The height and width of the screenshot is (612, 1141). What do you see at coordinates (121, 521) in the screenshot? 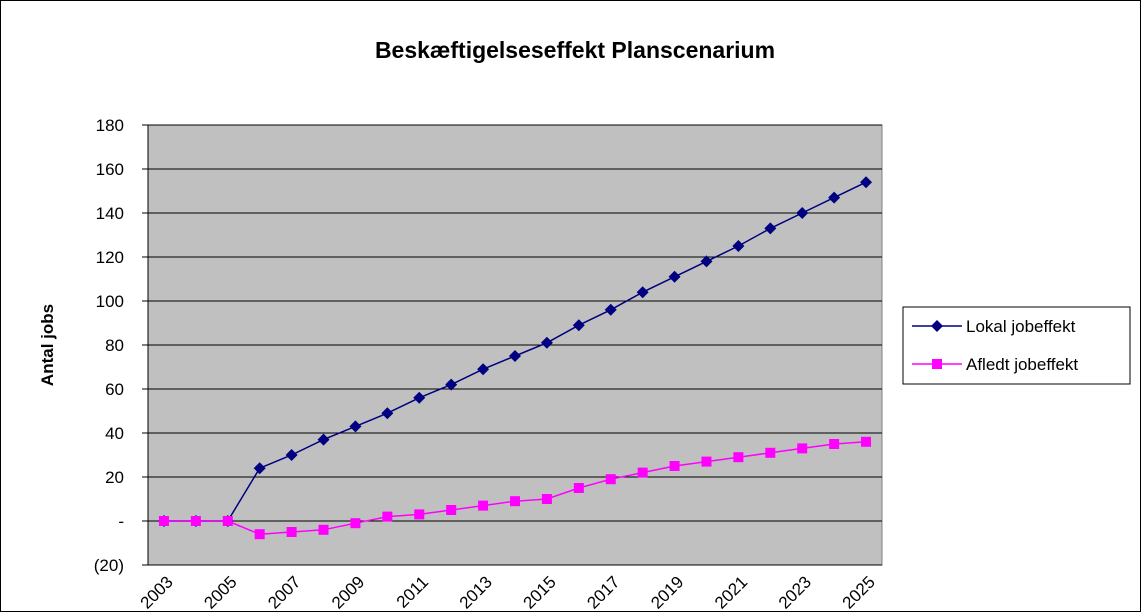
I see `y-tick-label: -` at bounding box center [121, 521].